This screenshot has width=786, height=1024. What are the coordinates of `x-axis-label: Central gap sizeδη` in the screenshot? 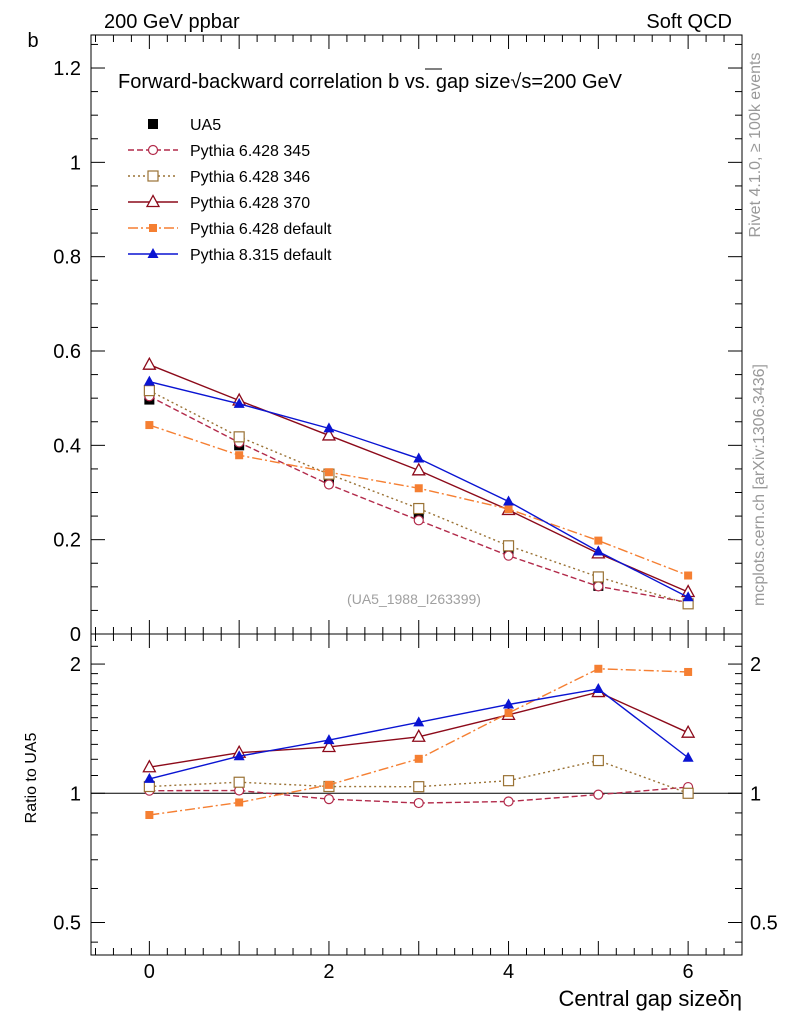 It's located at (650, 998).